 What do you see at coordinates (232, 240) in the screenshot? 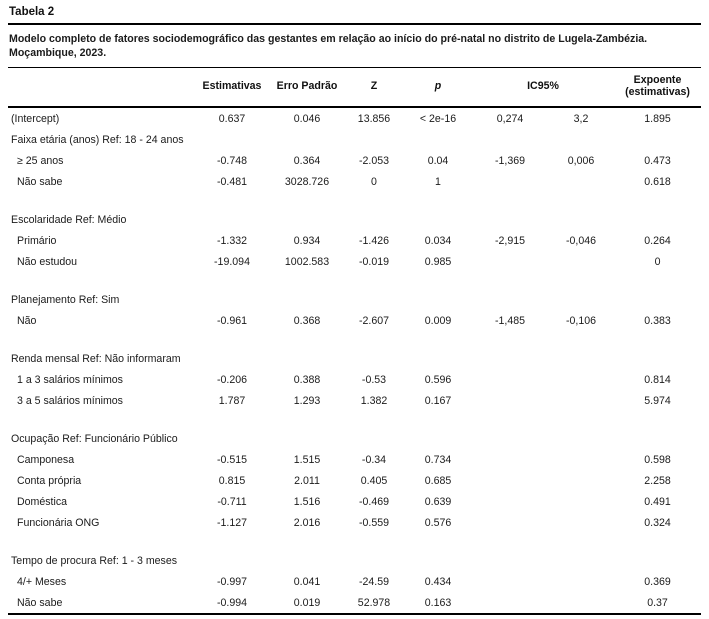
I see `cell-estimativas: -1.332` at bounding box center [232, 240].